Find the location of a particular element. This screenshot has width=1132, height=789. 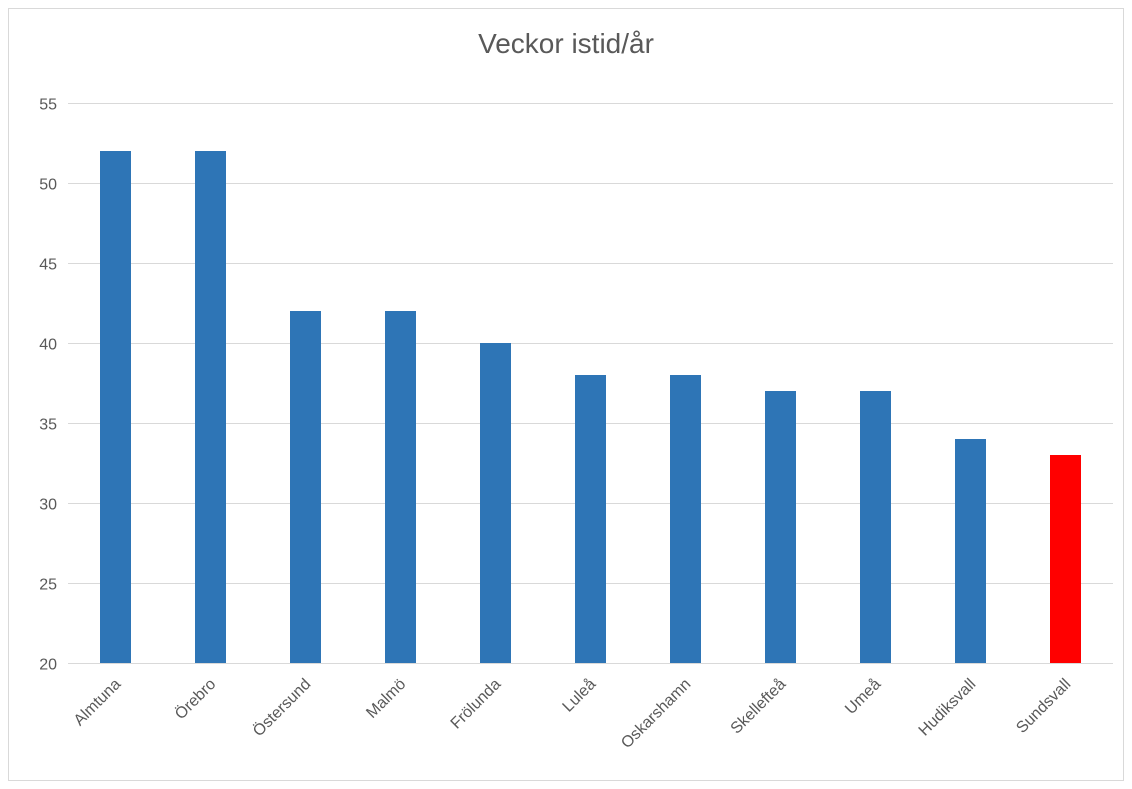

y-tick-label: 50 is located at coordinates (48, 185).